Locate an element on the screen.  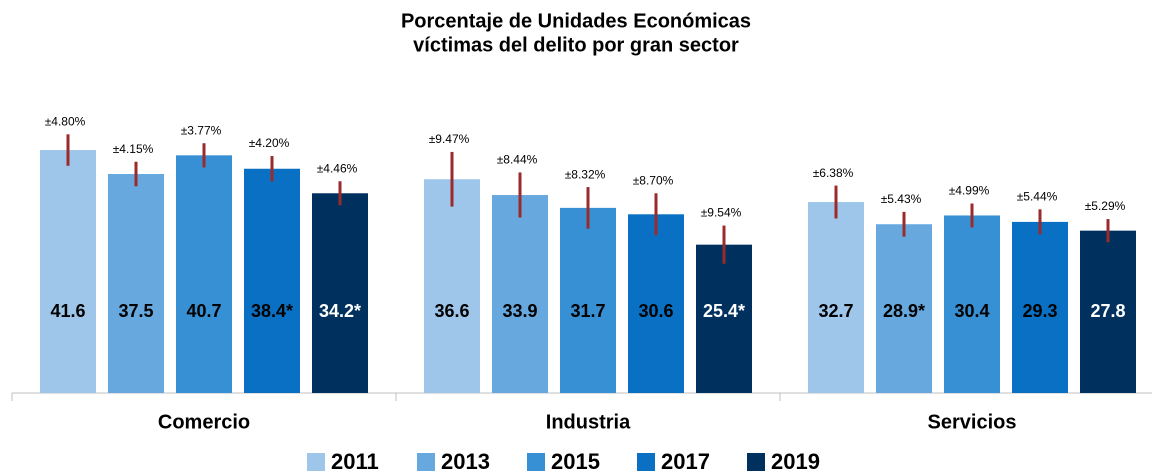
error-label: ±5.44% is located at coordinates (1037, 196).